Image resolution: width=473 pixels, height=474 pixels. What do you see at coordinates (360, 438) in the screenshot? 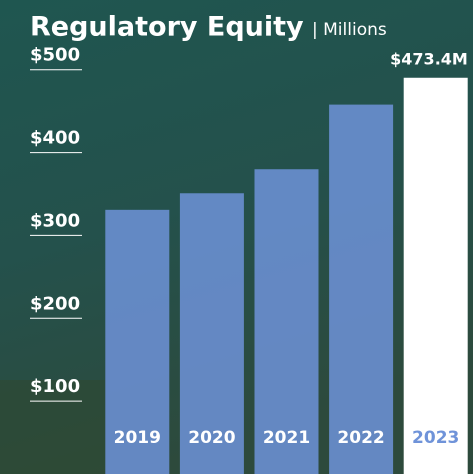
I see `x-tick-label: 2022` at bounding box center [360, 438].